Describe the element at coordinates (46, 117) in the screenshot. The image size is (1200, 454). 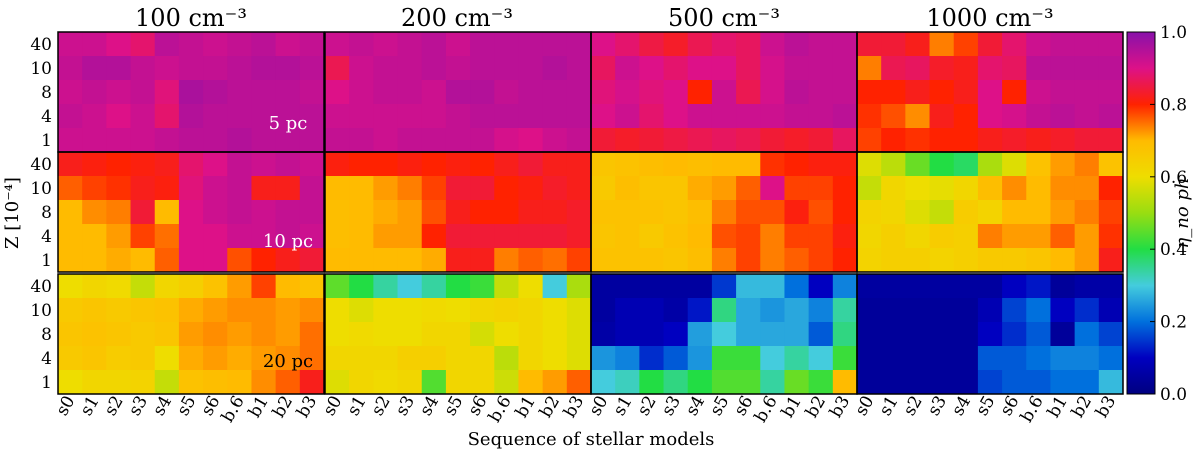
I see `y-tick-label: 4` at that location.